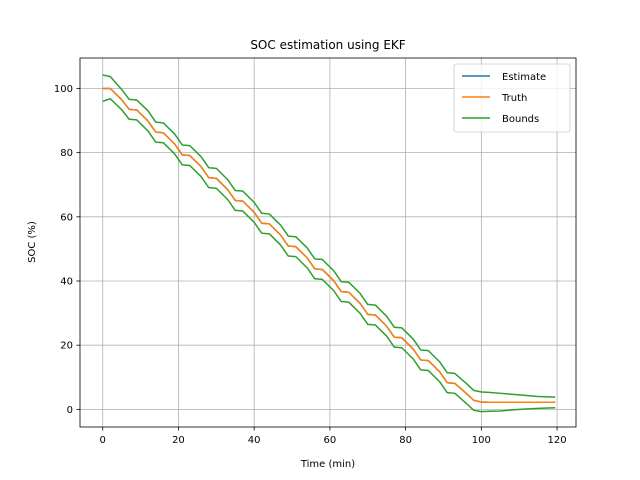 The height and width of the screenshot is (480, 640). Describe the element at coordinates (66, 217) in the screenshot. I see `y-tick-label: 60` at that location.